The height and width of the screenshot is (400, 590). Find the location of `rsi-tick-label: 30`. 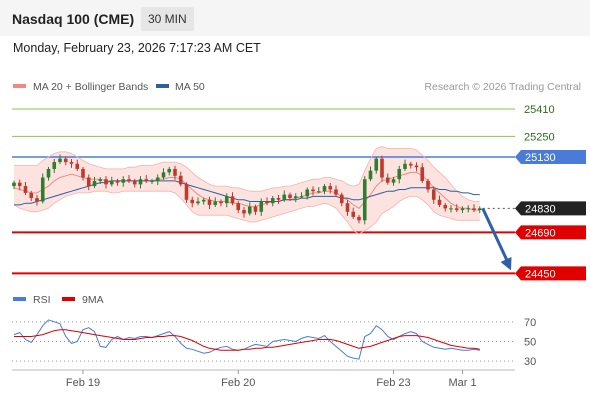

rsi-tick-label: 30 is located at coordinates (530, 362).